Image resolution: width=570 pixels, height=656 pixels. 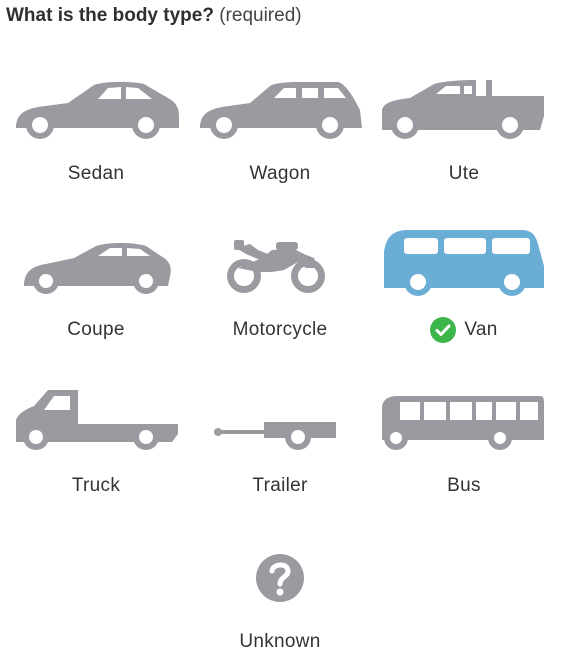 What do you see at coordinates (96, 485) in the screenshot?
I see `option-label: Truck` at bounding box center [96, 485].